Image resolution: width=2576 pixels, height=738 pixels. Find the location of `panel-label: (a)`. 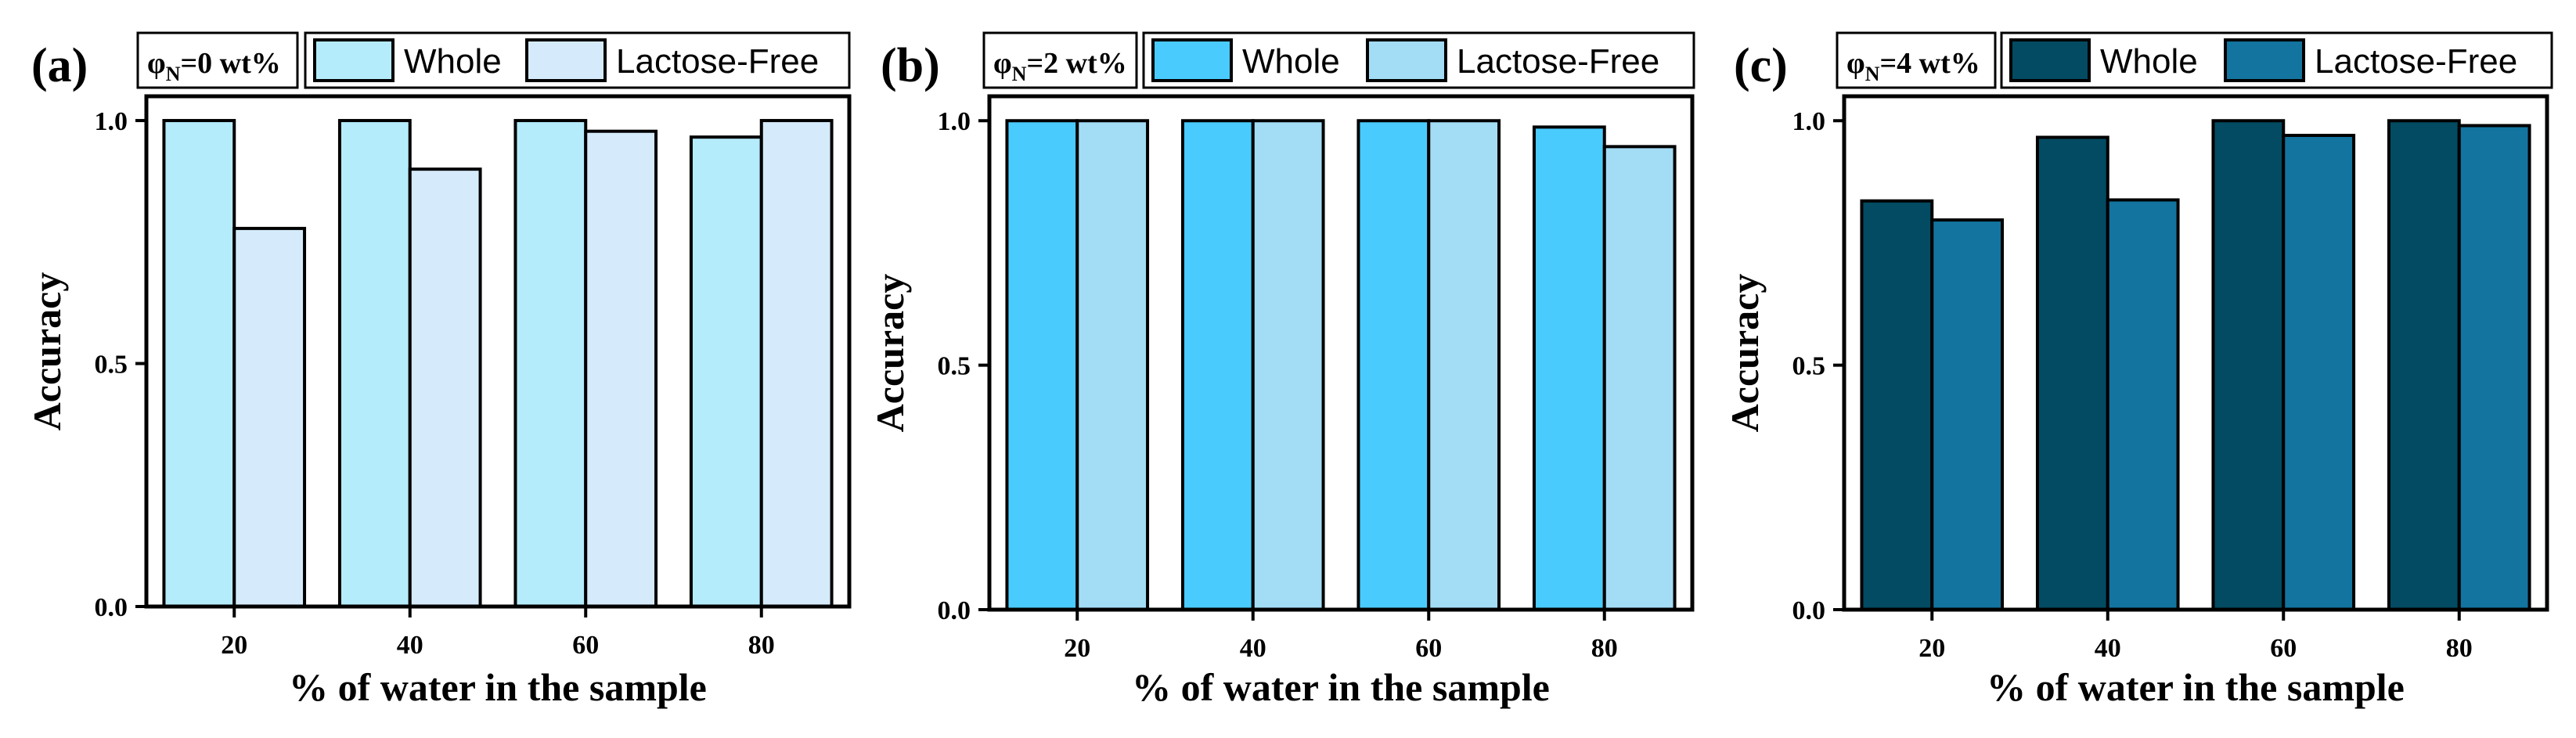

panel-label: (a) is located at coordinates (59, 65).